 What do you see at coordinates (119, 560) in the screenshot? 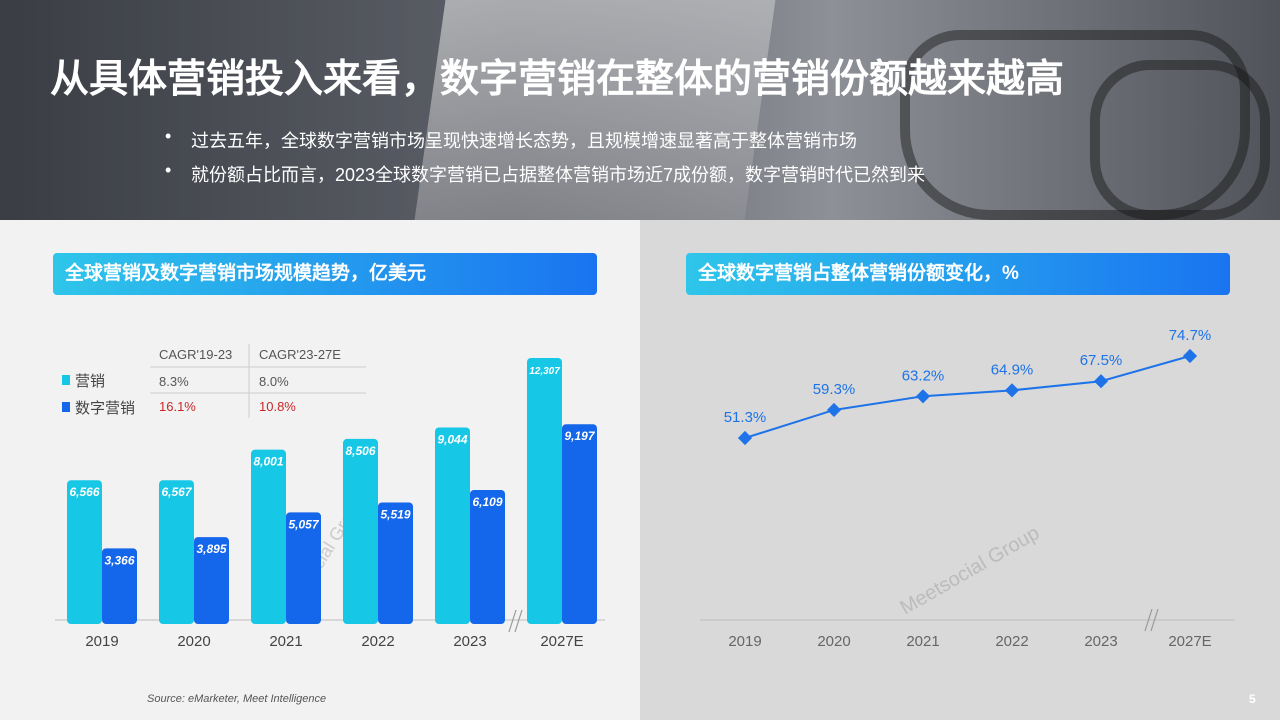
I see `bar-data-label: 3,366` at bounding box center [119, 560].